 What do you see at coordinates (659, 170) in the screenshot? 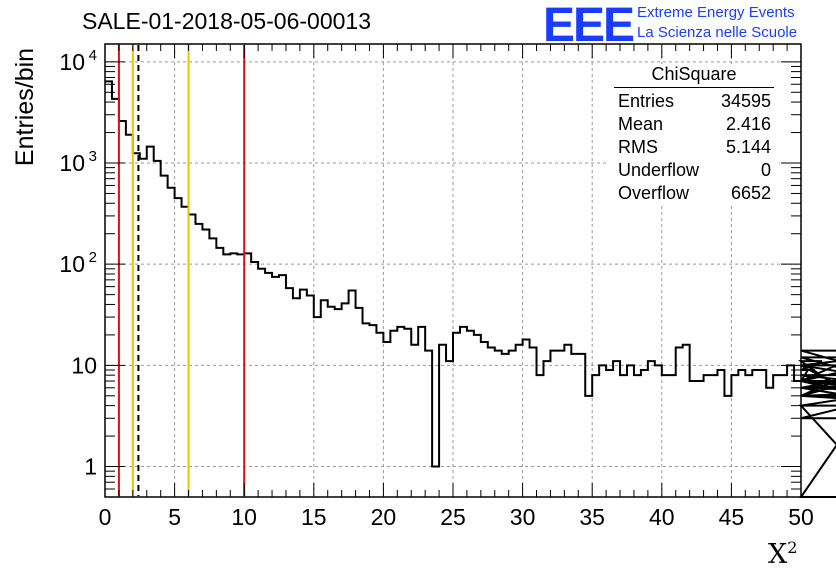
I see `stats-label: Underflow` at bounding box center [659, 170].